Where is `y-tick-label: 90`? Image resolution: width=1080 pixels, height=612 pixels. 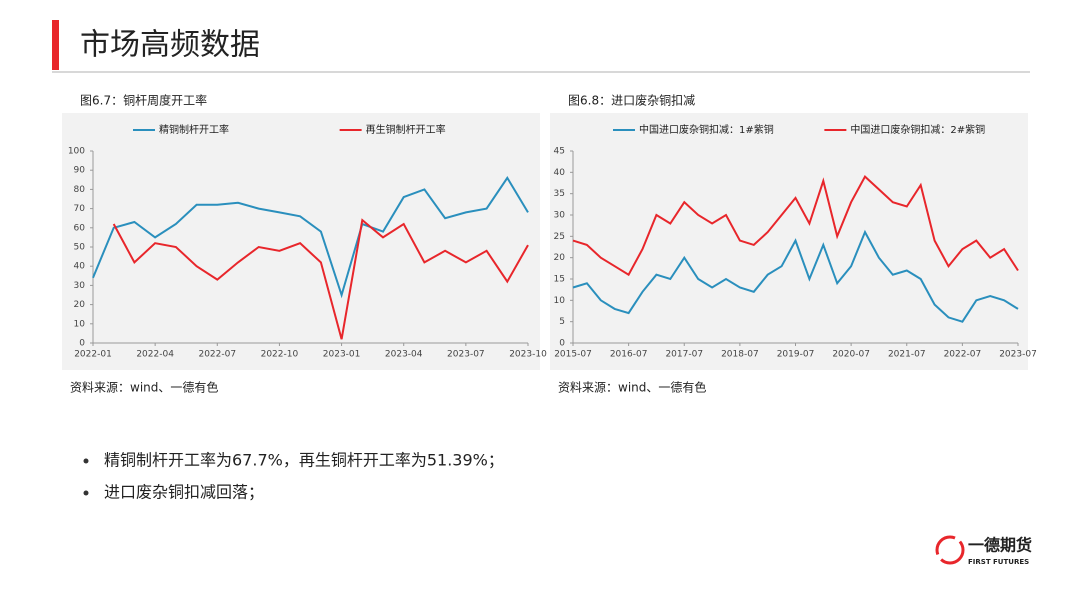
y-tick-label: 90 is located at coordinates (80, 171).